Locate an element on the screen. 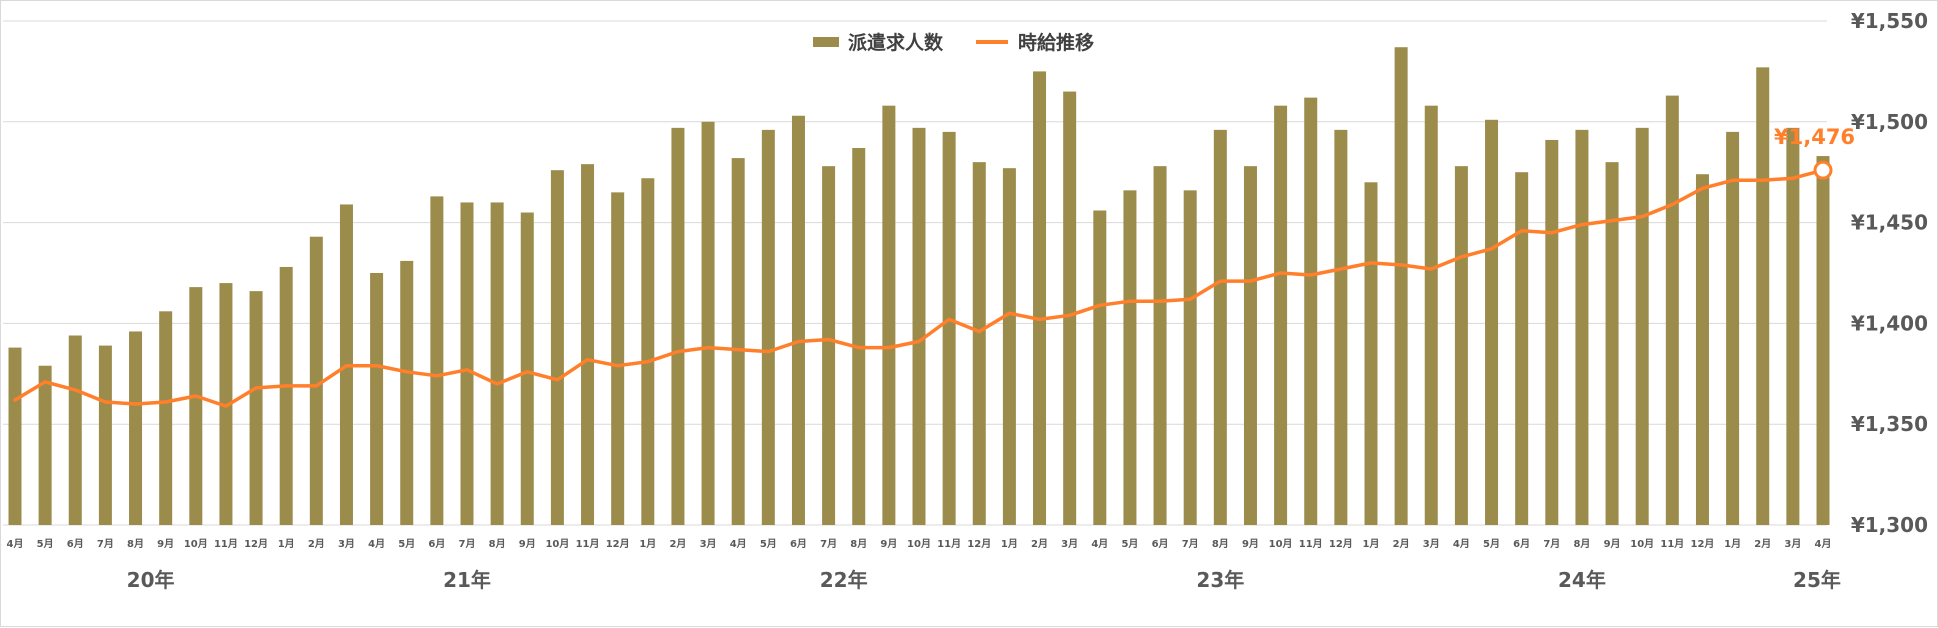 This screenshot has height=628, width=1938. latest-wage-annotation: ¥1,476 is located at coordinates (1814, 152).